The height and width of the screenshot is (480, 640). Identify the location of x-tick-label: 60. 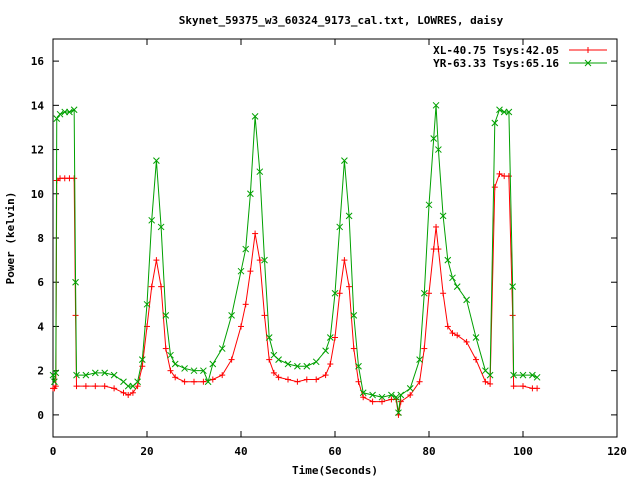
(334, 451).